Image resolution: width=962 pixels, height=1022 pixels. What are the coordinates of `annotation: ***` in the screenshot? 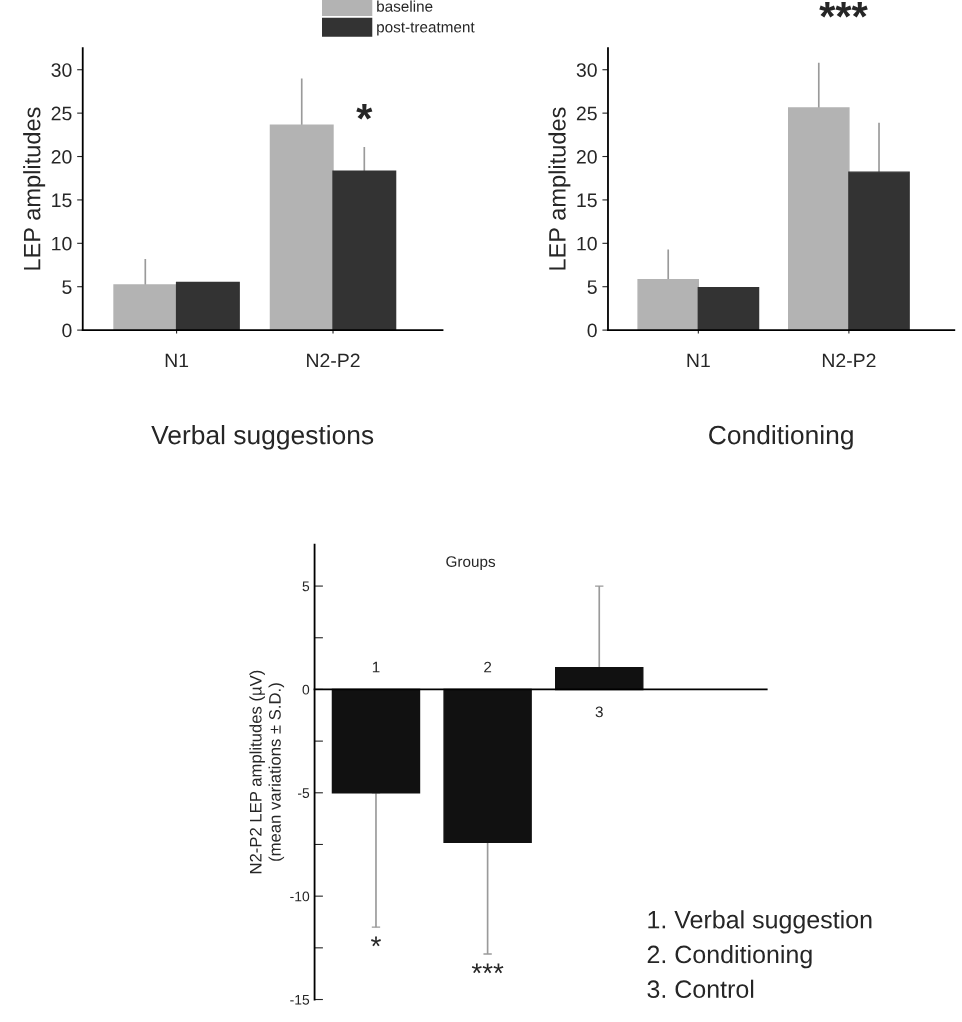 It's located at (487, 968).